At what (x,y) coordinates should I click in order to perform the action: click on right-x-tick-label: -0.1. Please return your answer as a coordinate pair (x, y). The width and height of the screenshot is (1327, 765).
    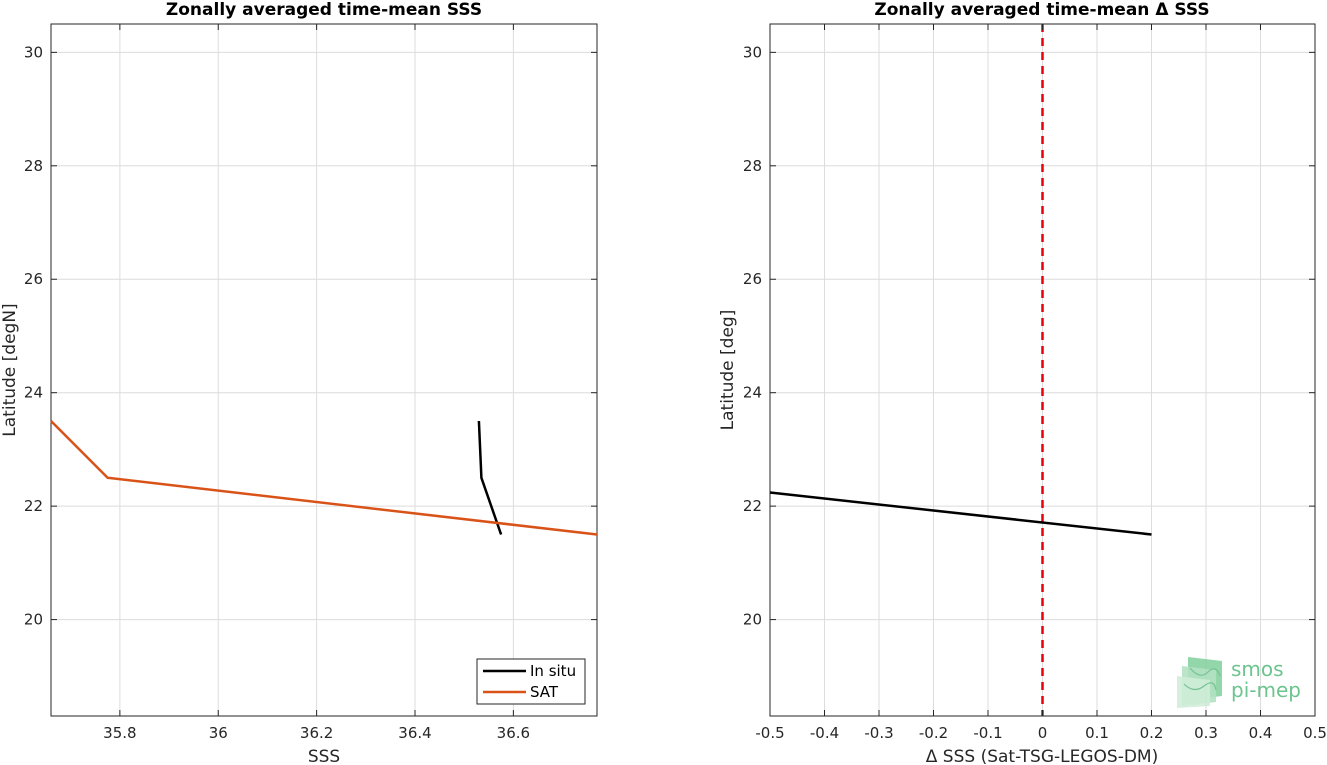
    Looking at the image, I should click on (987, 733).